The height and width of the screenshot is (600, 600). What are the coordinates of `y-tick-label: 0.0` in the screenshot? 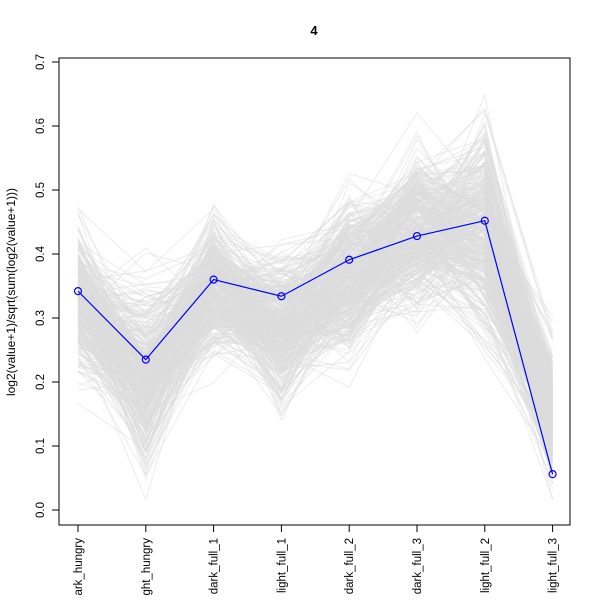 It's located at (41, 510).